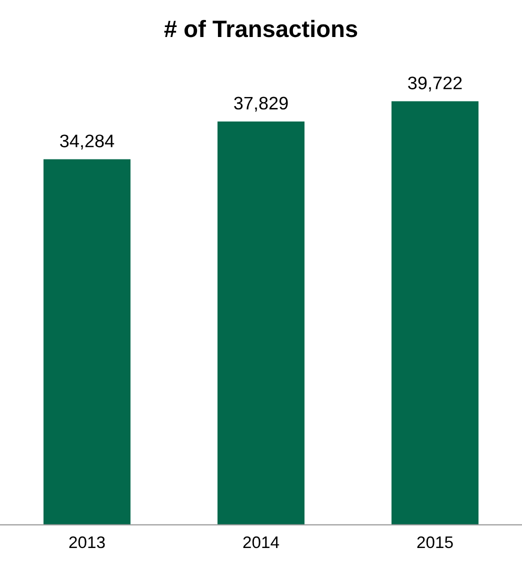 Image resolution: width=522 pixels, height=568 pixels. Describe the element at coordinates (261, 104) in the screenshot. I see `data-label: 37,829` at that location.